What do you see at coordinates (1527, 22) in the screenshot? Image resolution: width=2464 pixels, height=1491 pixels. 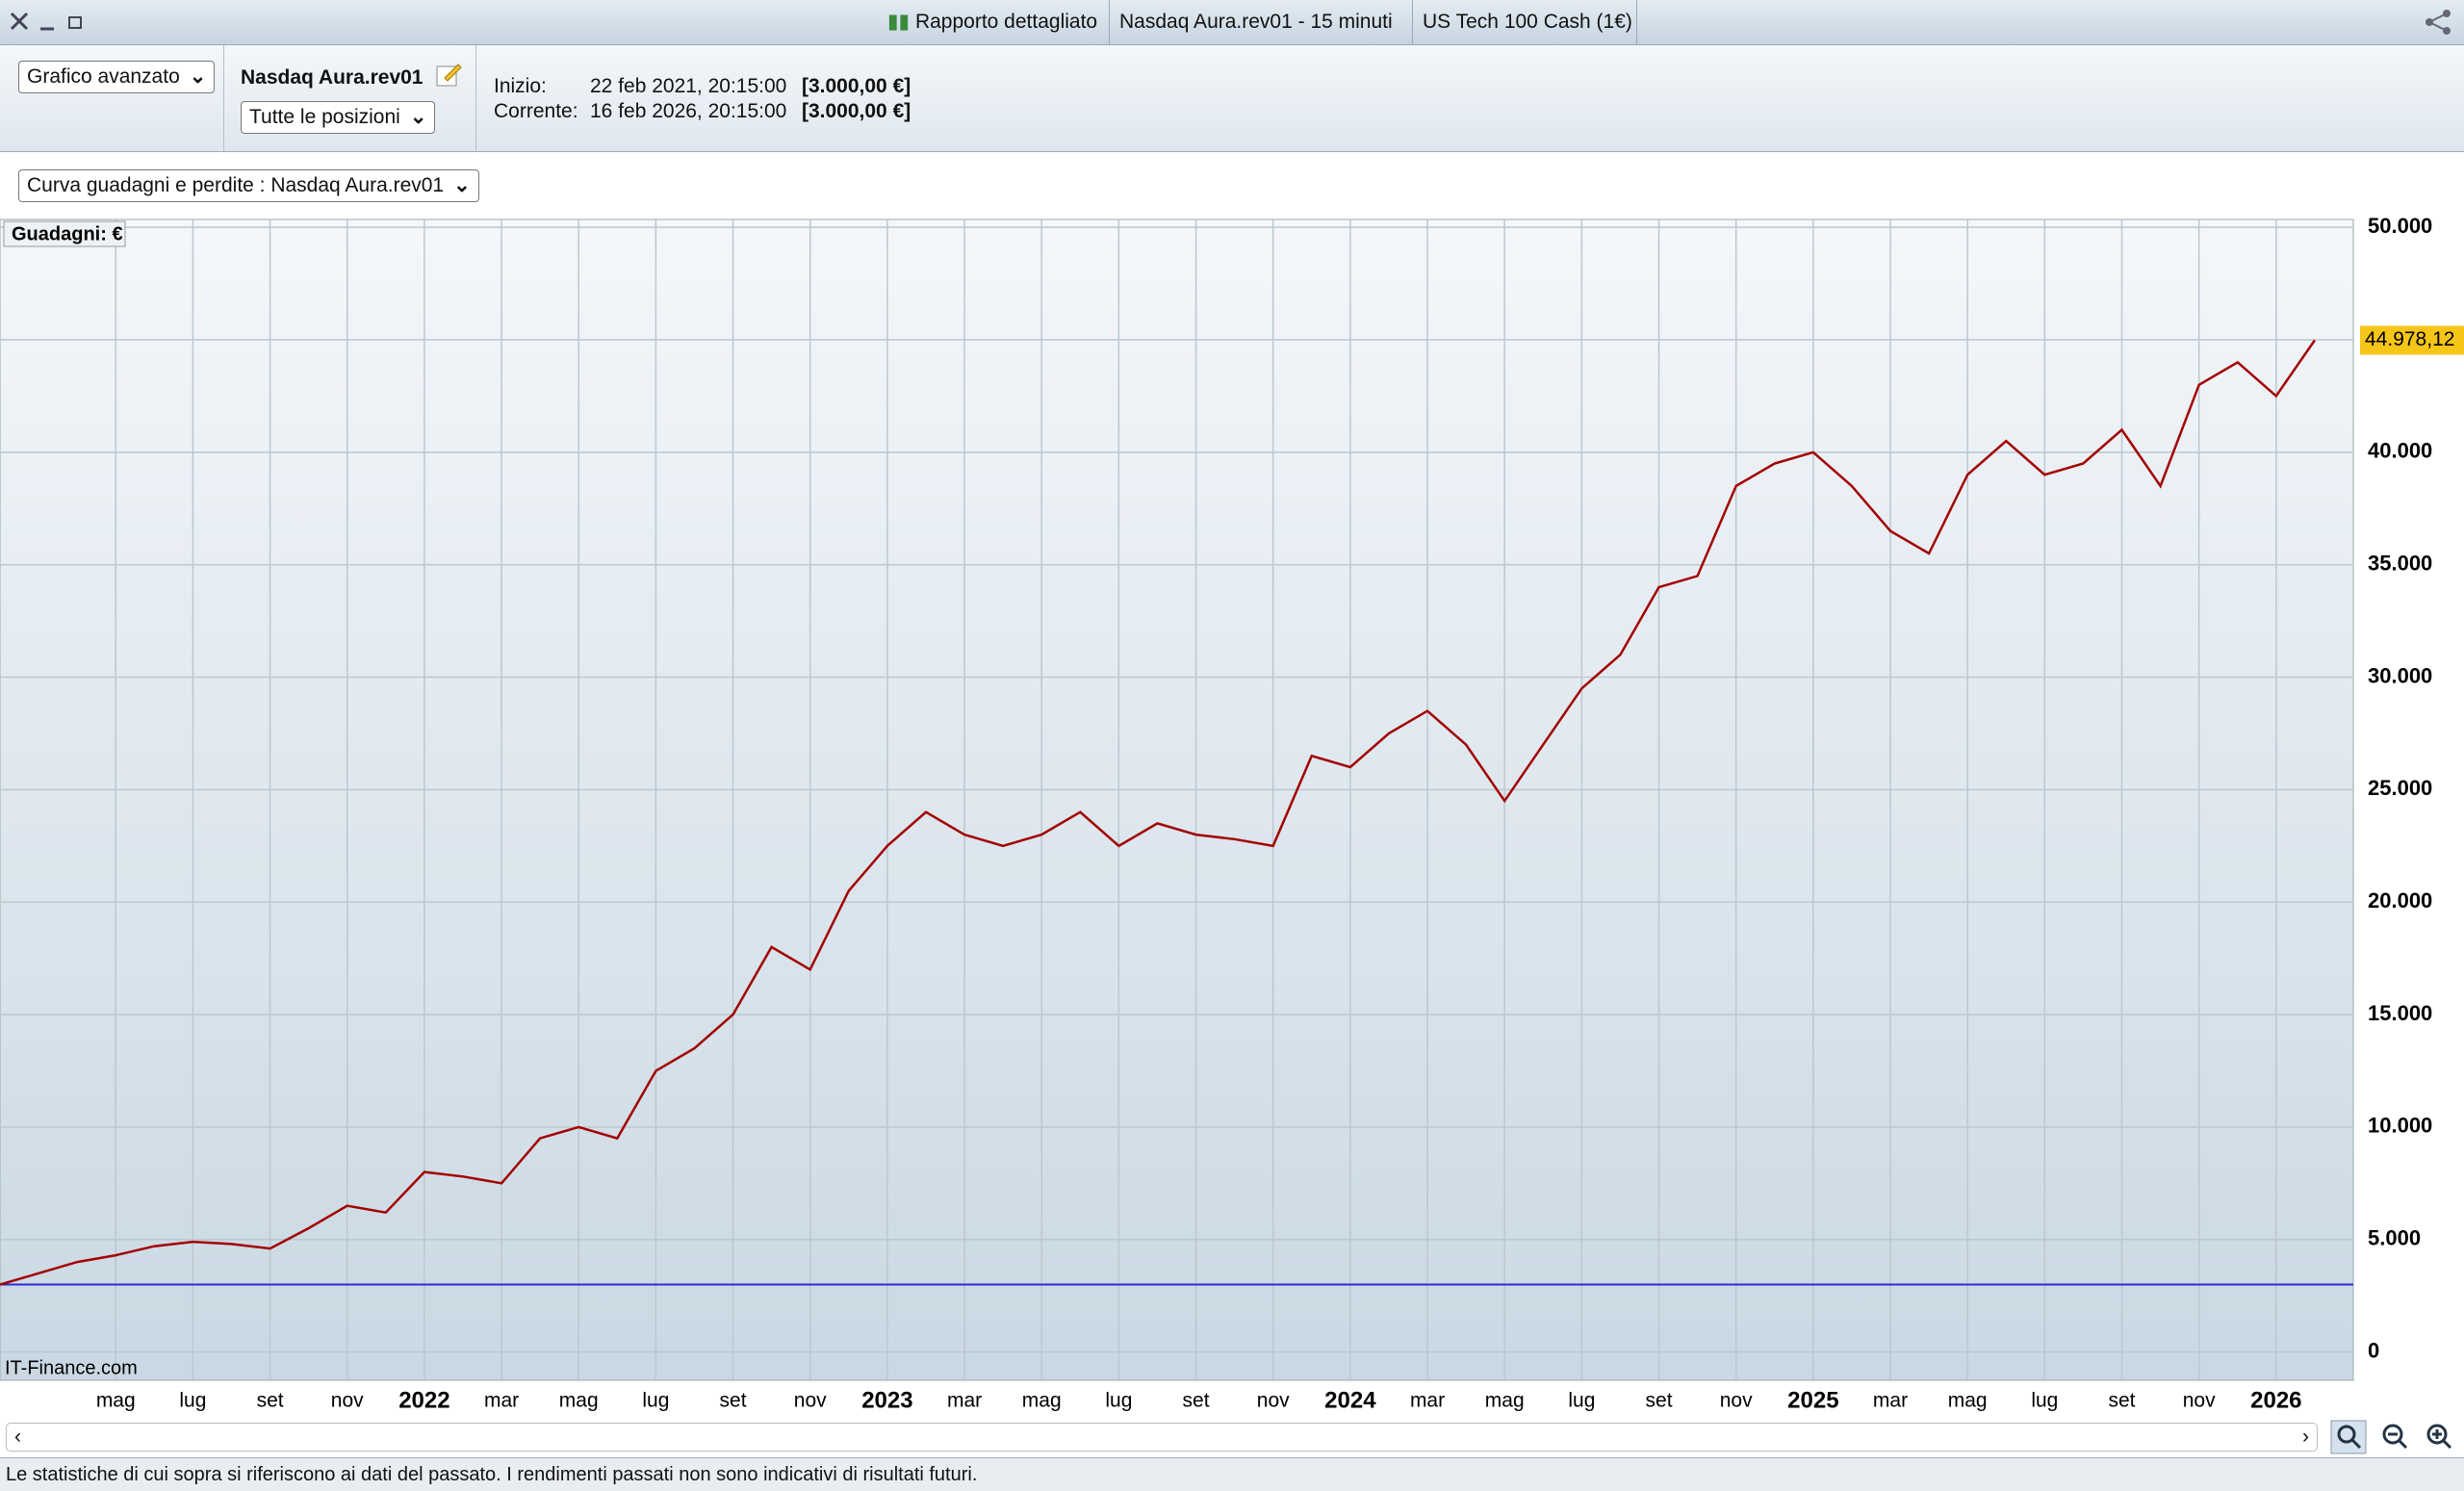 I see `tab: US Tech 100 Cash (1€)` at bounding box center [1527, 22].